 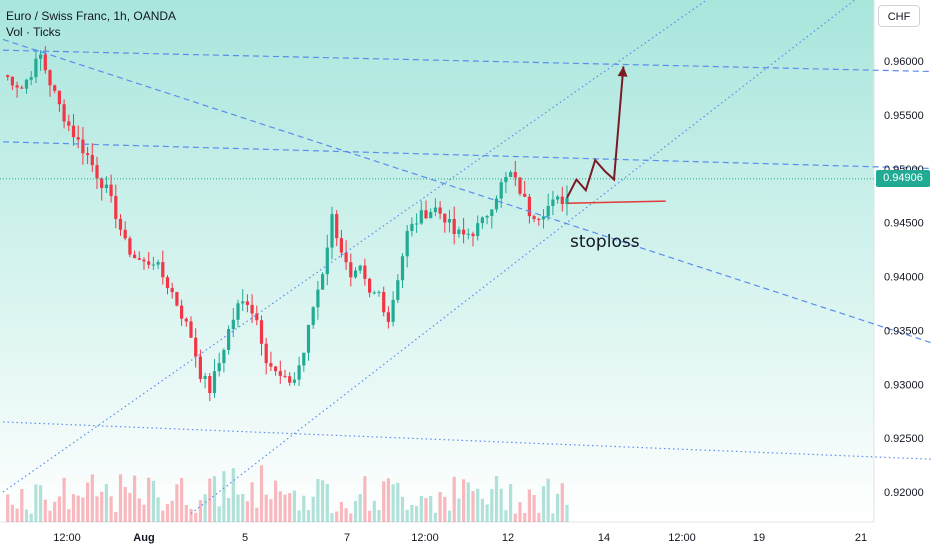 What do you see at coordinates (467, 61) in the screenshot?
I see `dashed-trendline` at bounding box center [467, 61].